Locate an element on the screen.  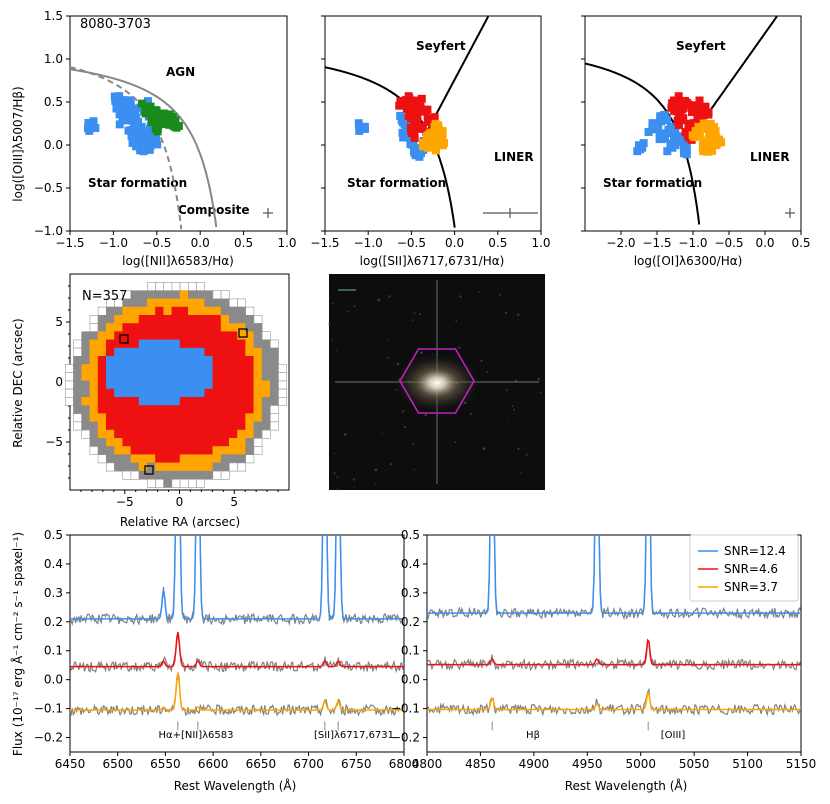
galaxy is located at coordinates (437, 383).